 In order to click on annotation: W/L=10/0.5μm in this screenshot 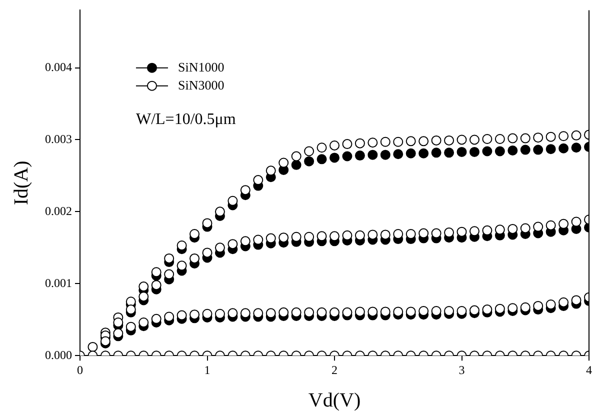, I will do `click(186, 119)`.